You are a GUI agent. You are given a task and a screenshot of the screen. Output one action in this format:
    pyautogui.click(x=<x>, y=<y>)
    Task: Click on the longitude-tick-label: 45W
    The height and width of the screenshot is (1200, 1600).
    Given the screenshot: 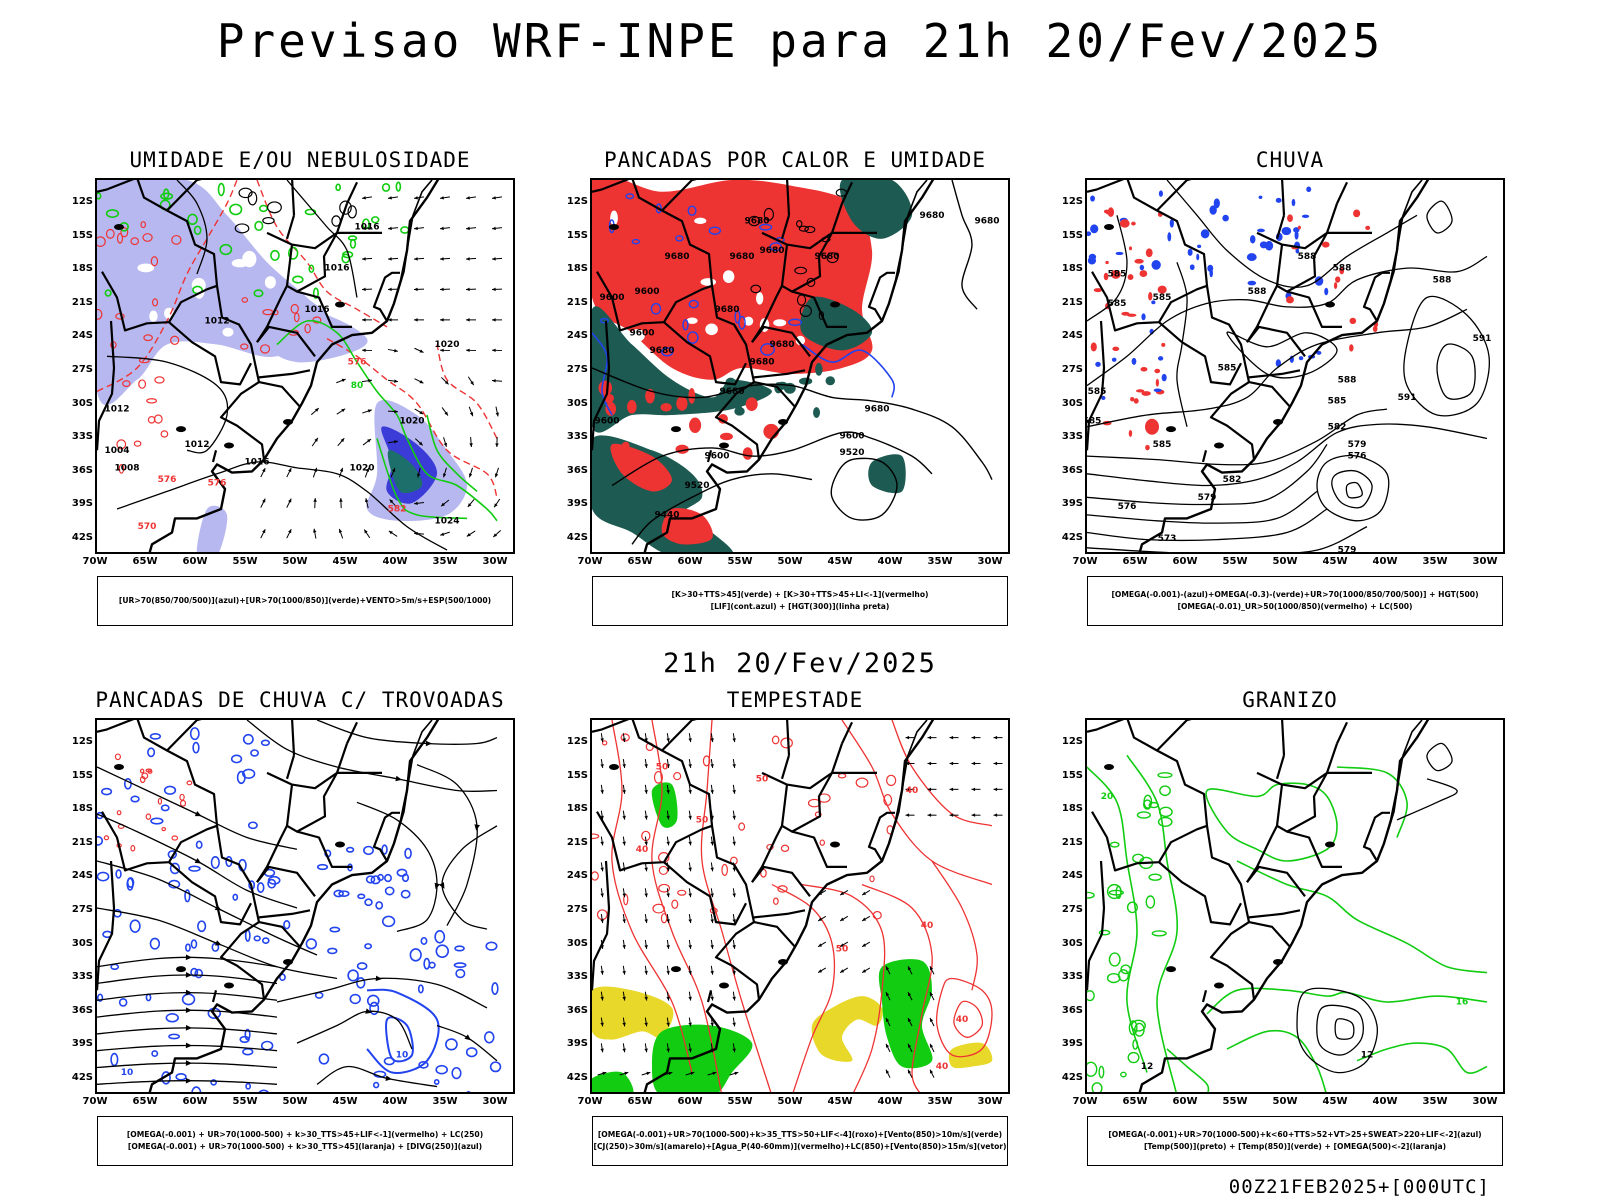 What is the action you would take?
    pyautogui.click(x=345, y=561)
    